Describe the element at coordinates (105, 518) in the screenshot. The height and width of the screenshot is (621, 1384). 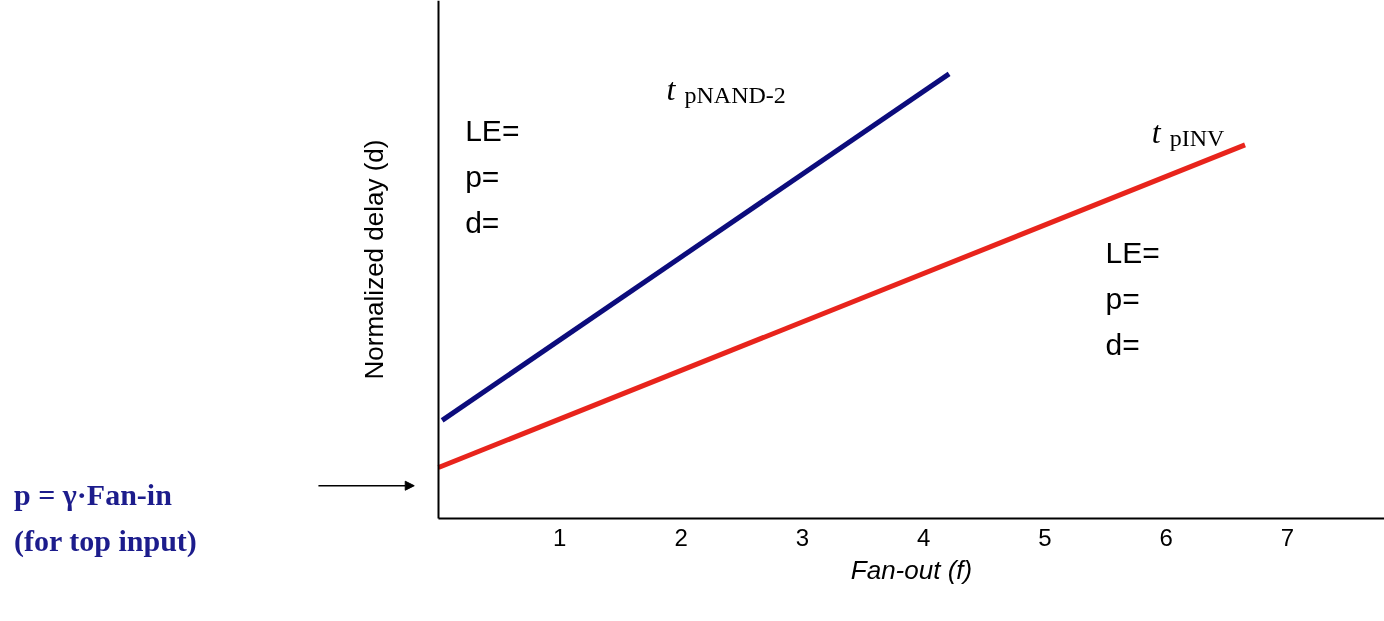
I see `text: p = γ·Fan-in (for top input)` at that location.